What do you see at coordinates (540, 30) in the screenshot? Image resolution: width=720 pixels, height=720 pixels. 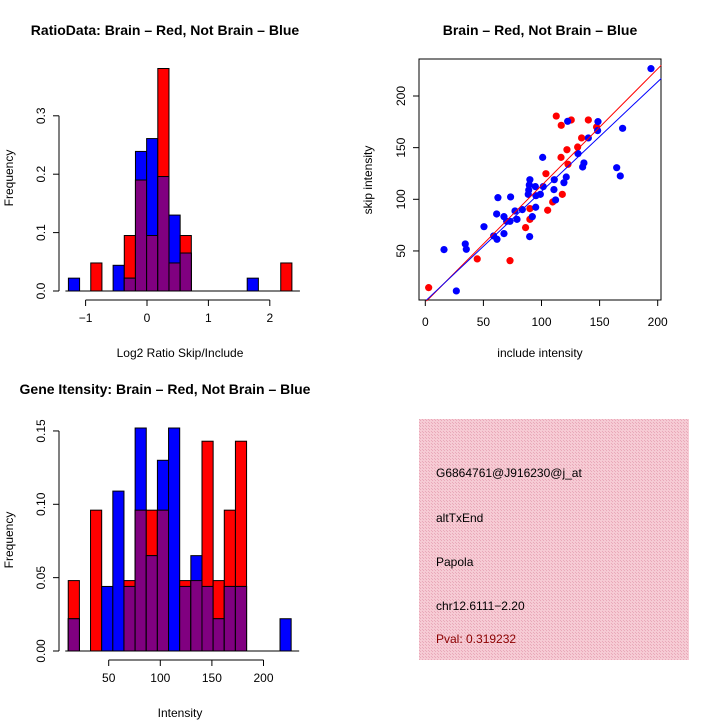 I see `intensity-scatter-title: Brain – Red, Not Brain – Blue` at bounding box center [540, 30].